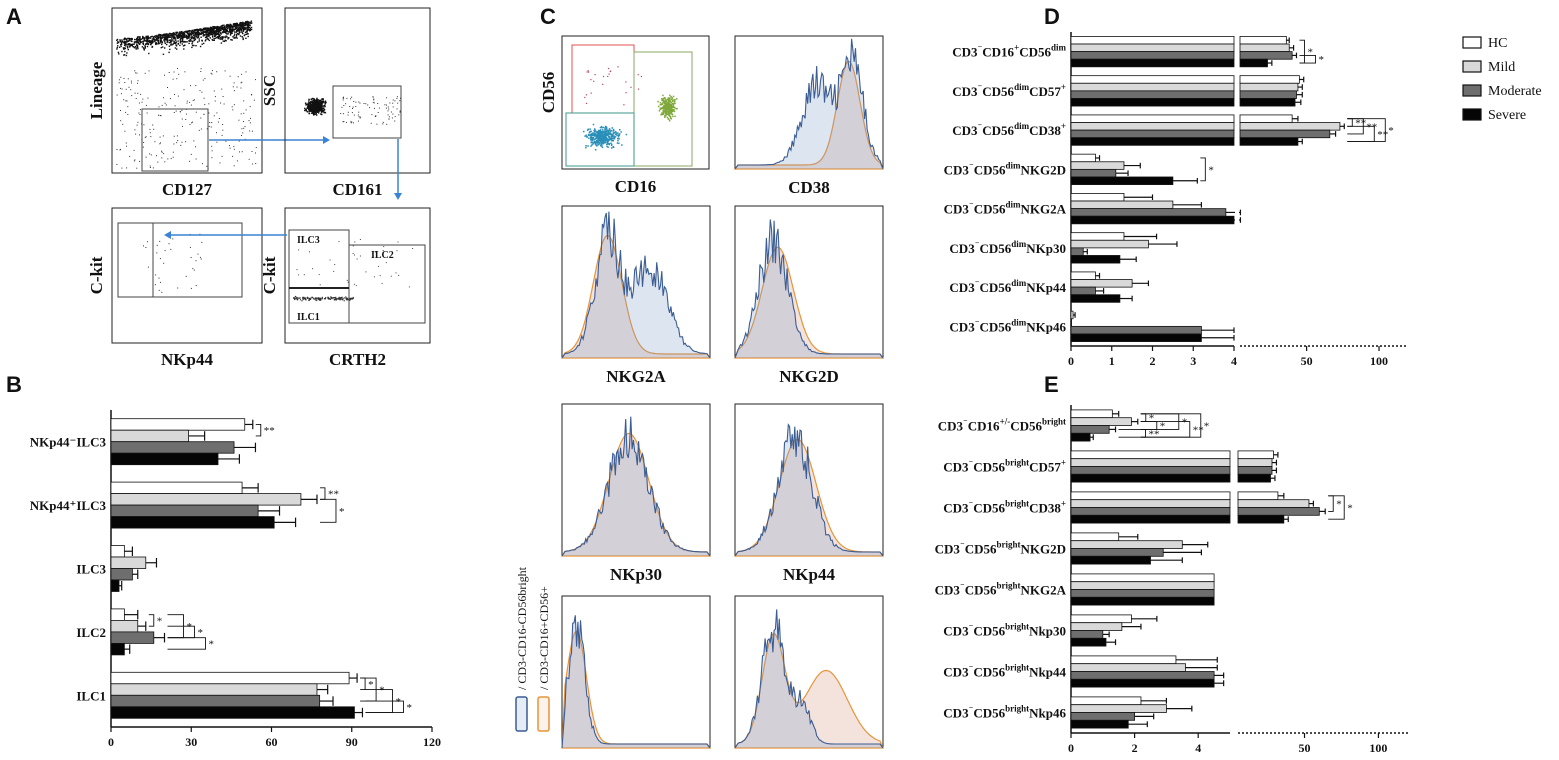  I want to click on bar-severe, so click(1088, 642).